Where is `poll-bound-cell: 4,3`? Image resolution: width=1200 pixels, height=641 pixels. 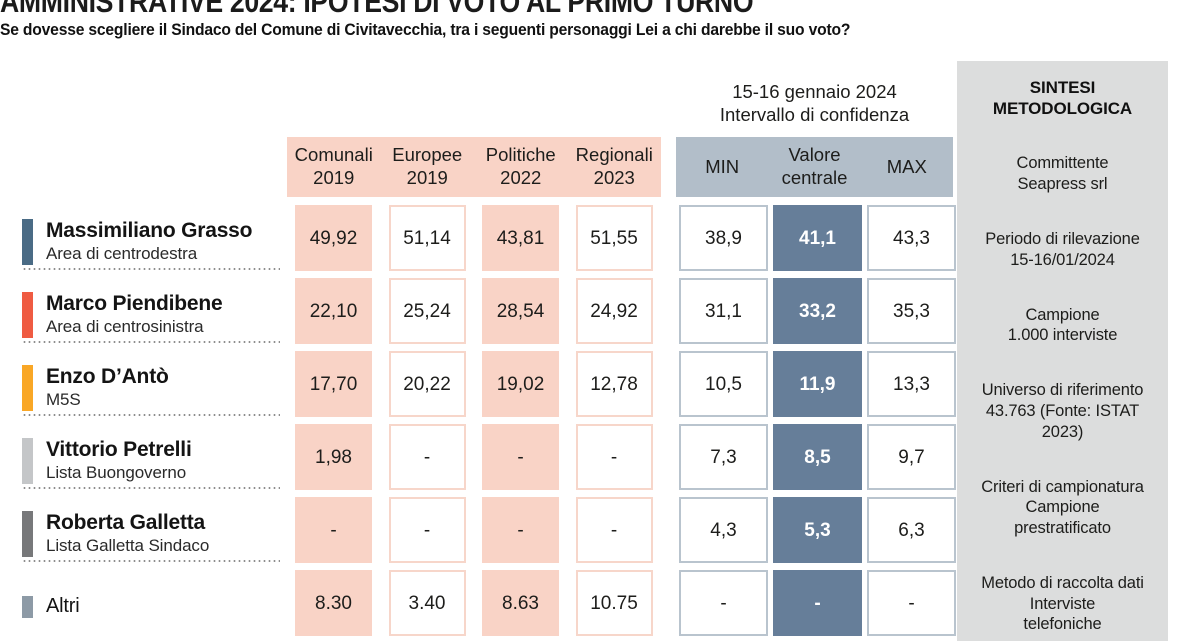
poll-bound-cell: 4,3 is located at coordinates (723, 530).